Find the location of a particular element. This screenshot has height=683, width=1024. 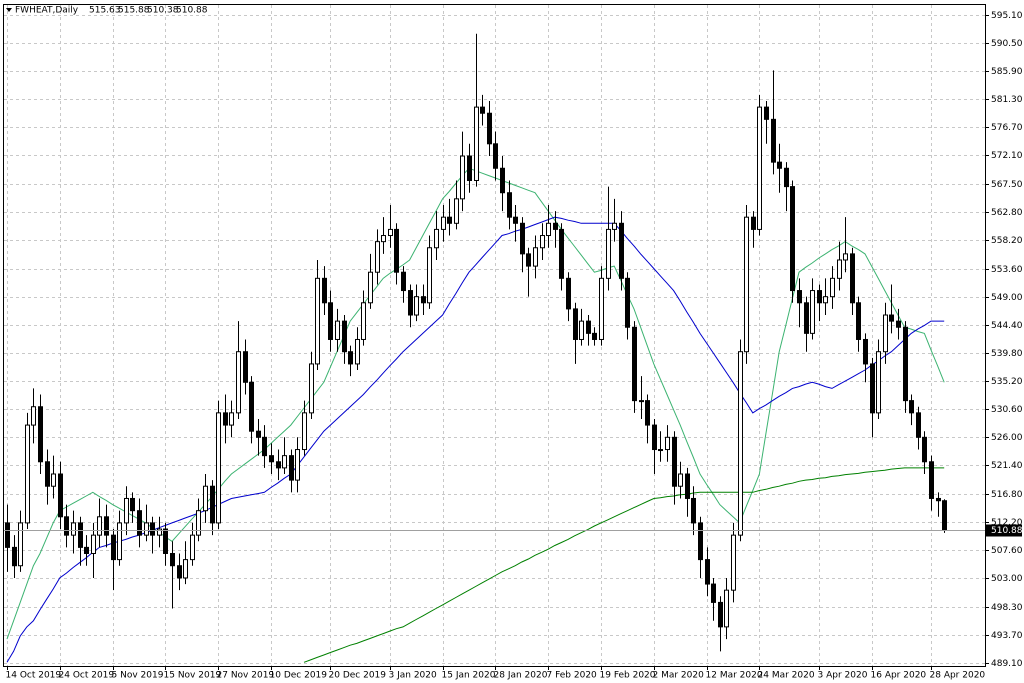

symbol: FWHEAT,Daily is located at coordinates (47, 11).